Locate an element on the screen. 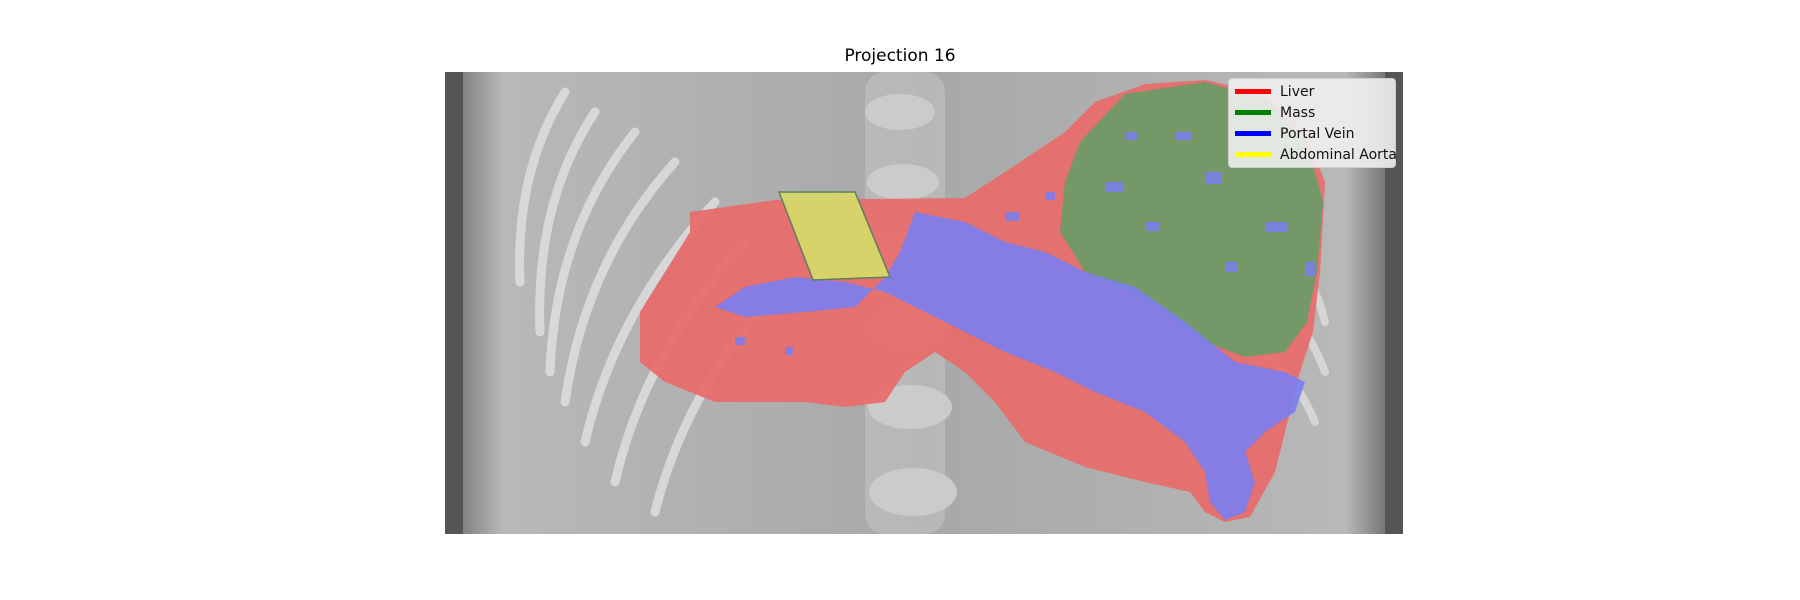  left-body-edge is located at coordinates (454, 303).